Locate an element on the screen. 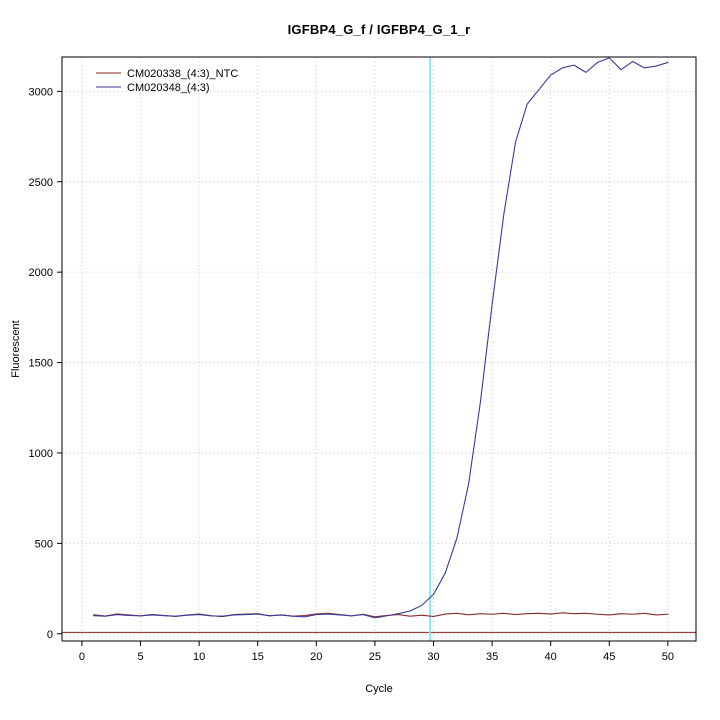 This screenshot has height=720, width=720. y-tick-label: 0 is located at coordinates (50, 635).